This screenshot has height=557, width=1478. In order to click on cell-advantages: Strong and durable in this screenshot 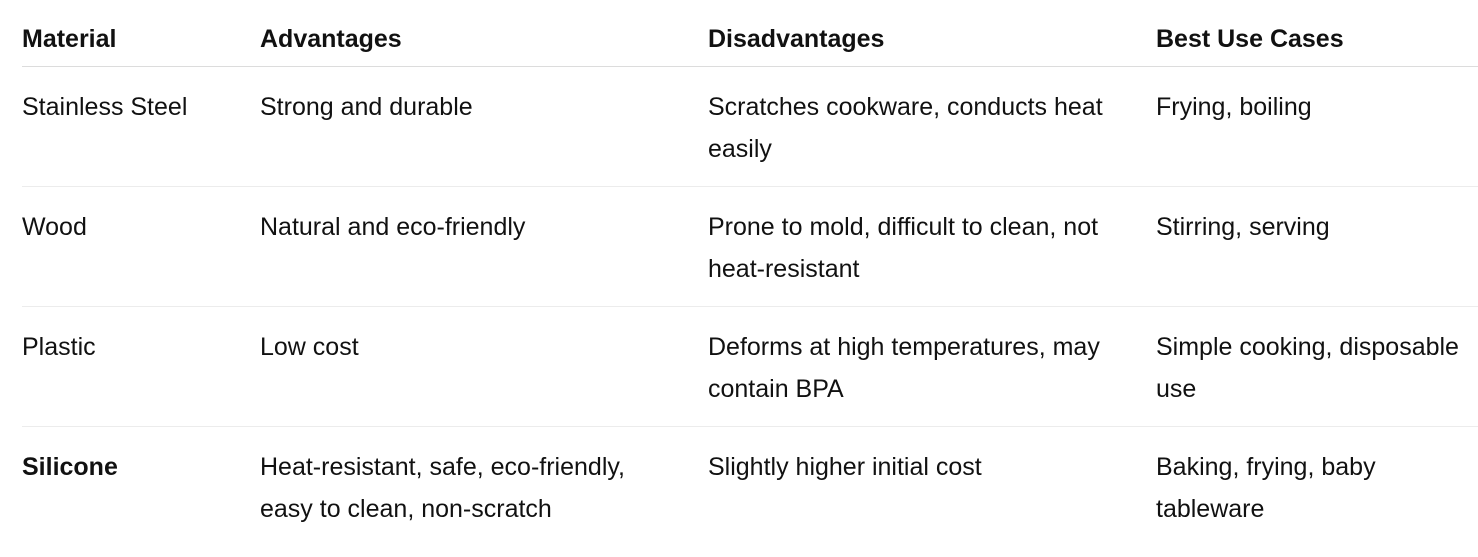, I will do `click(484, 126)`.